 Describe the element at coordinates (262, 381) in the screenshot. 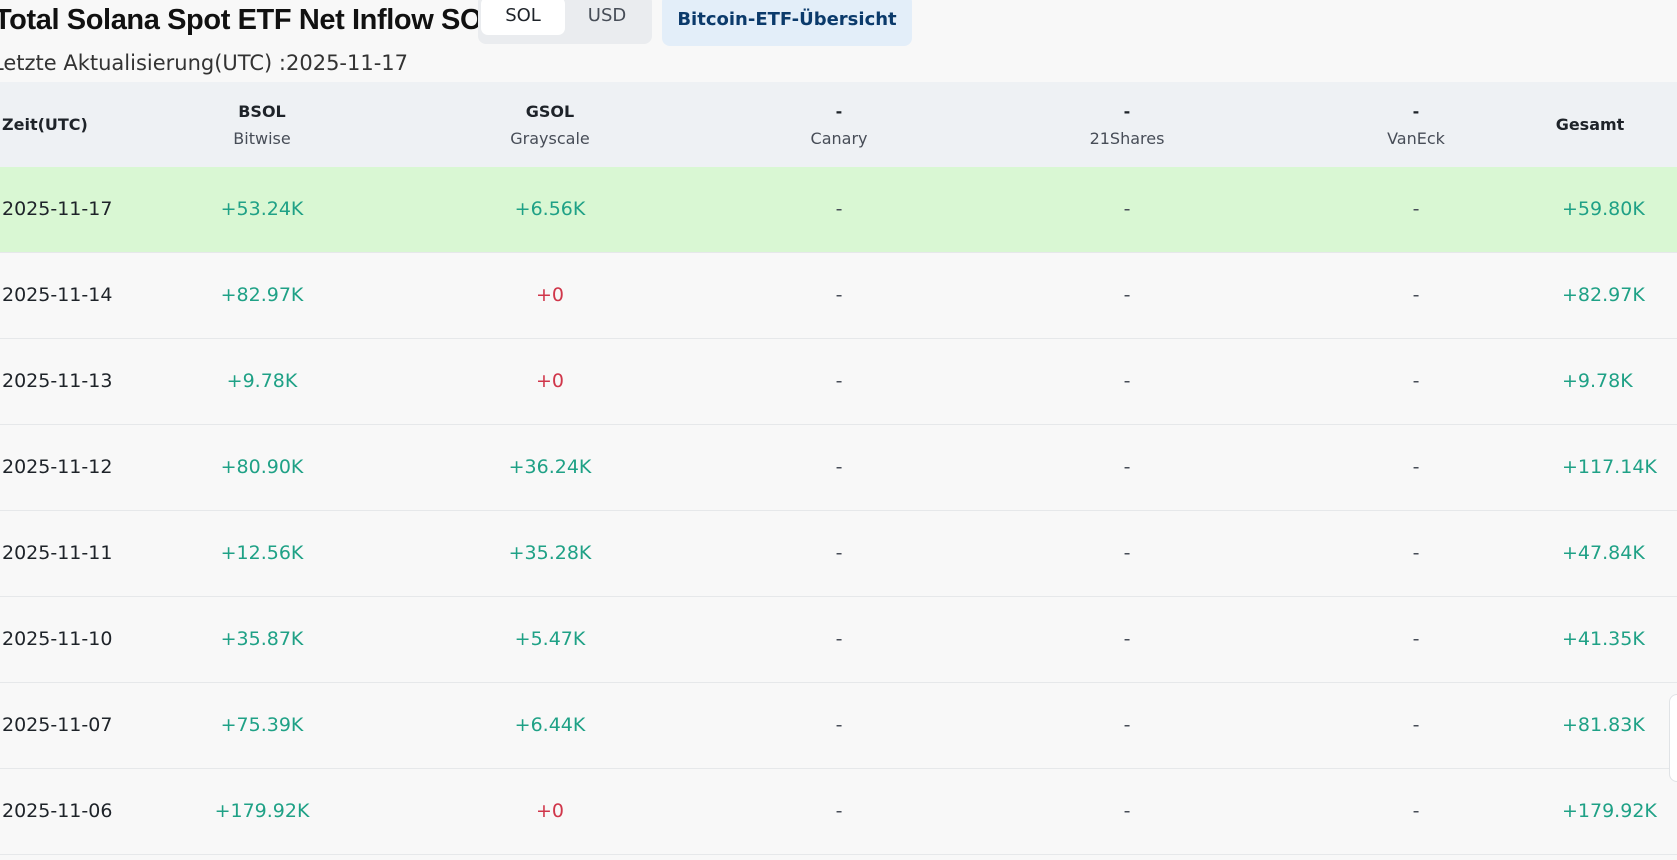

I see `bsol-flow: +9.78K` at that location.